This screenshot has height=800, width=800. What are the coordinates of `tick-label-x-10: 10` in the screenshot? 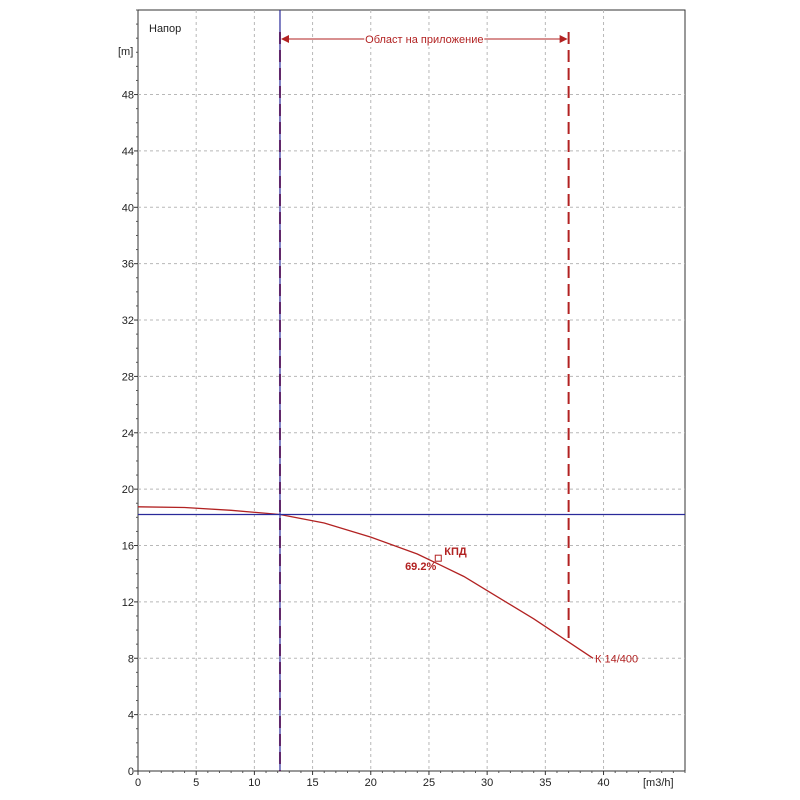 It's located at (254, 783).